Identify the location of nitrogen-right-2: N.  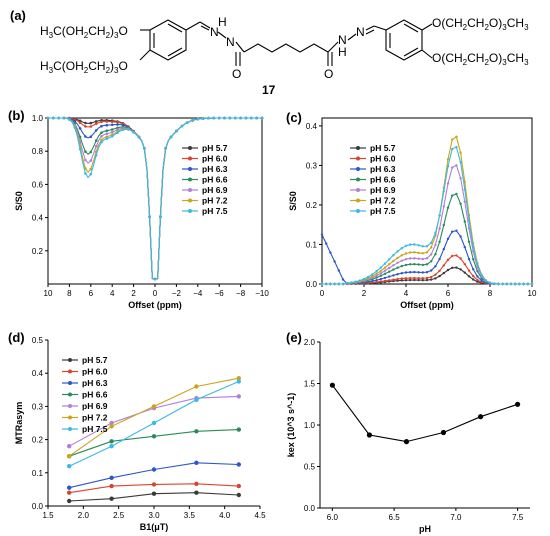
(360, 32).